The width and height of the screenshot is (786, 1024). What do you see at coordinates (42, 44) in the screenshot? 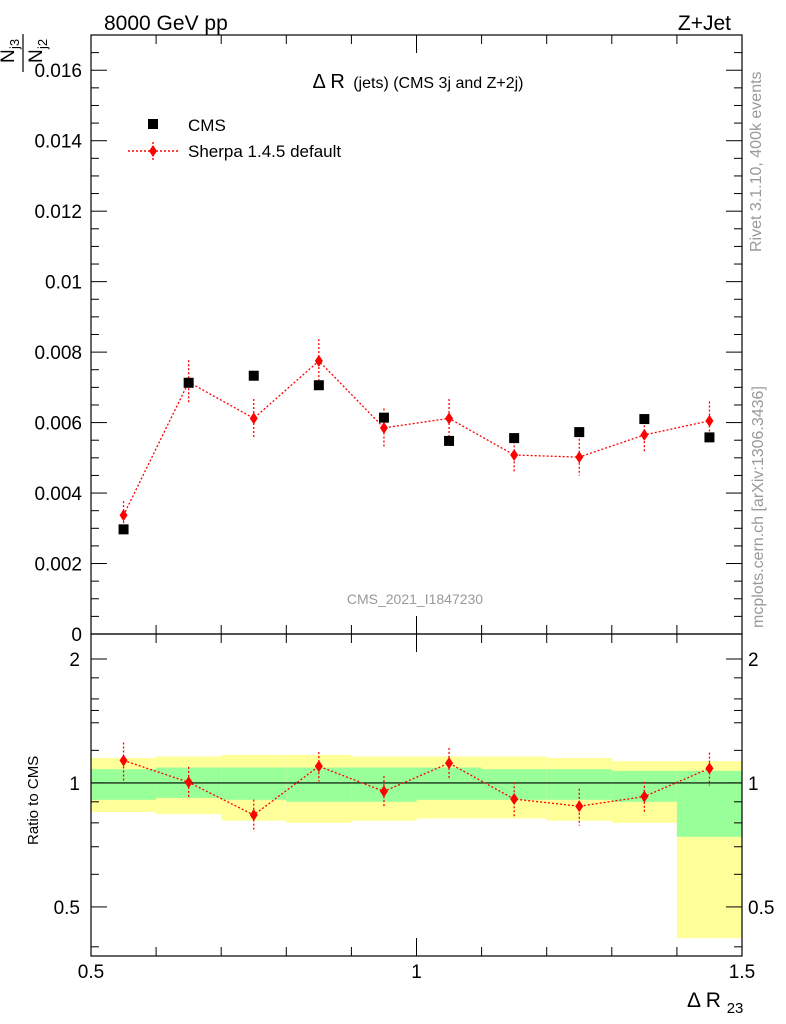
I see `y-label-denominator-sub: j2` at bounding box center [42, 44].